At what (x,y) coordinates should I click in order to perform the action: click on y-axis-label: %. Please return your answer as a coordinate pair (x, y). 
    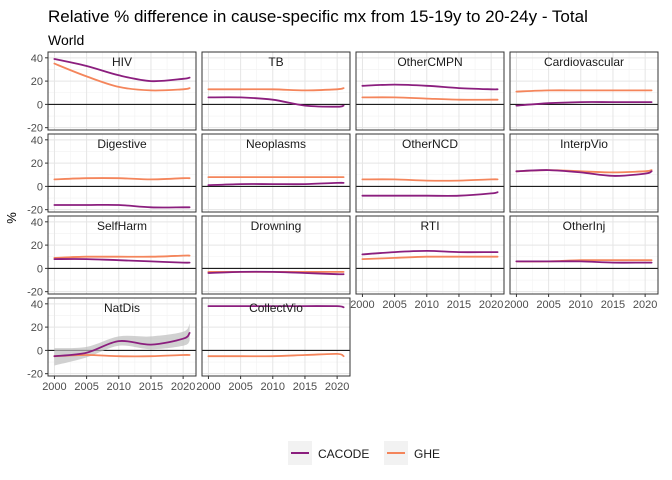
    Looking at the image, I should click on (11, 218).